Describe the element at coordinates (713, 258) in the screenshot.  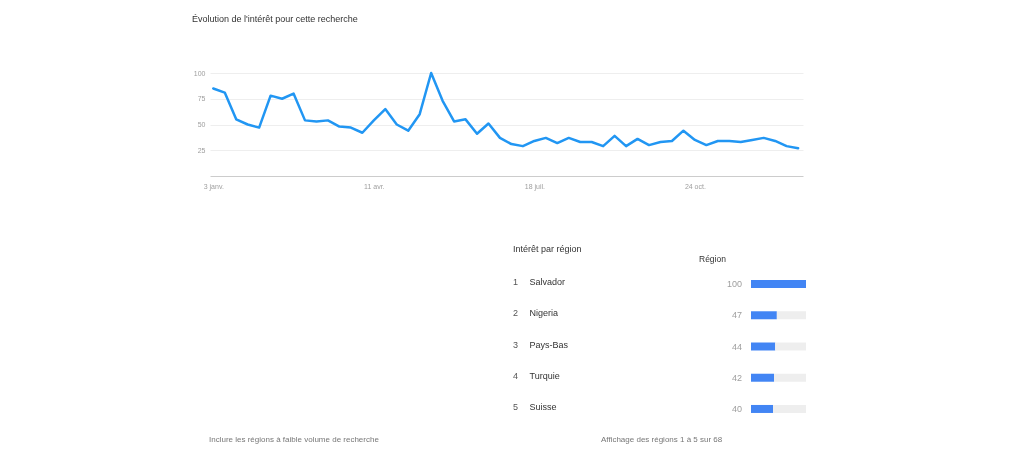
I see `text: Région` at that location.